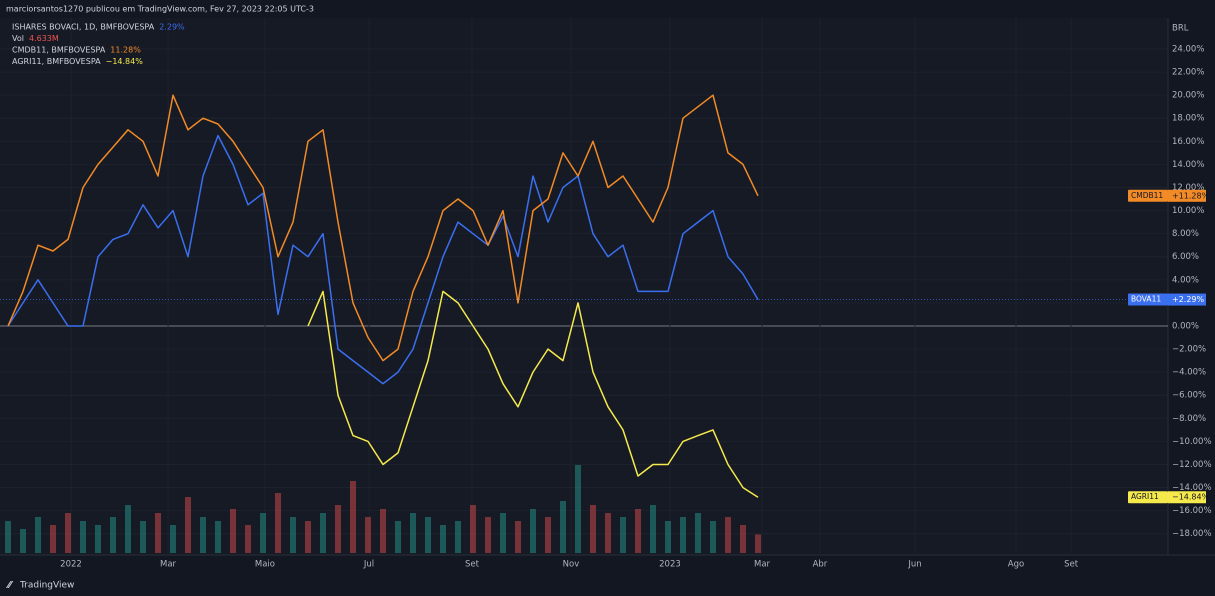  What do you see at coordinates (265, 565) in the screenshot?
I see `x-tick-label: Maio` at bounding box center [265, 565].